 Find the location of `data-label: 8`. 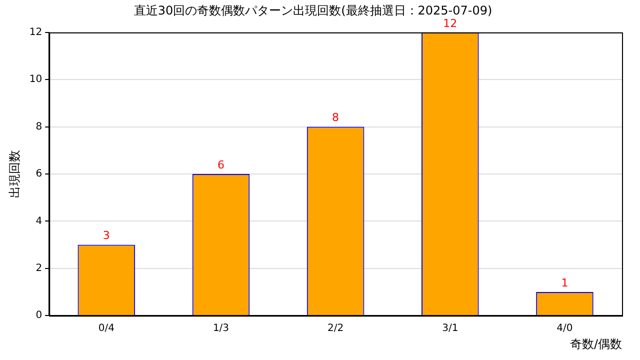

data-label: 8 is located at coordinates (336, 117).